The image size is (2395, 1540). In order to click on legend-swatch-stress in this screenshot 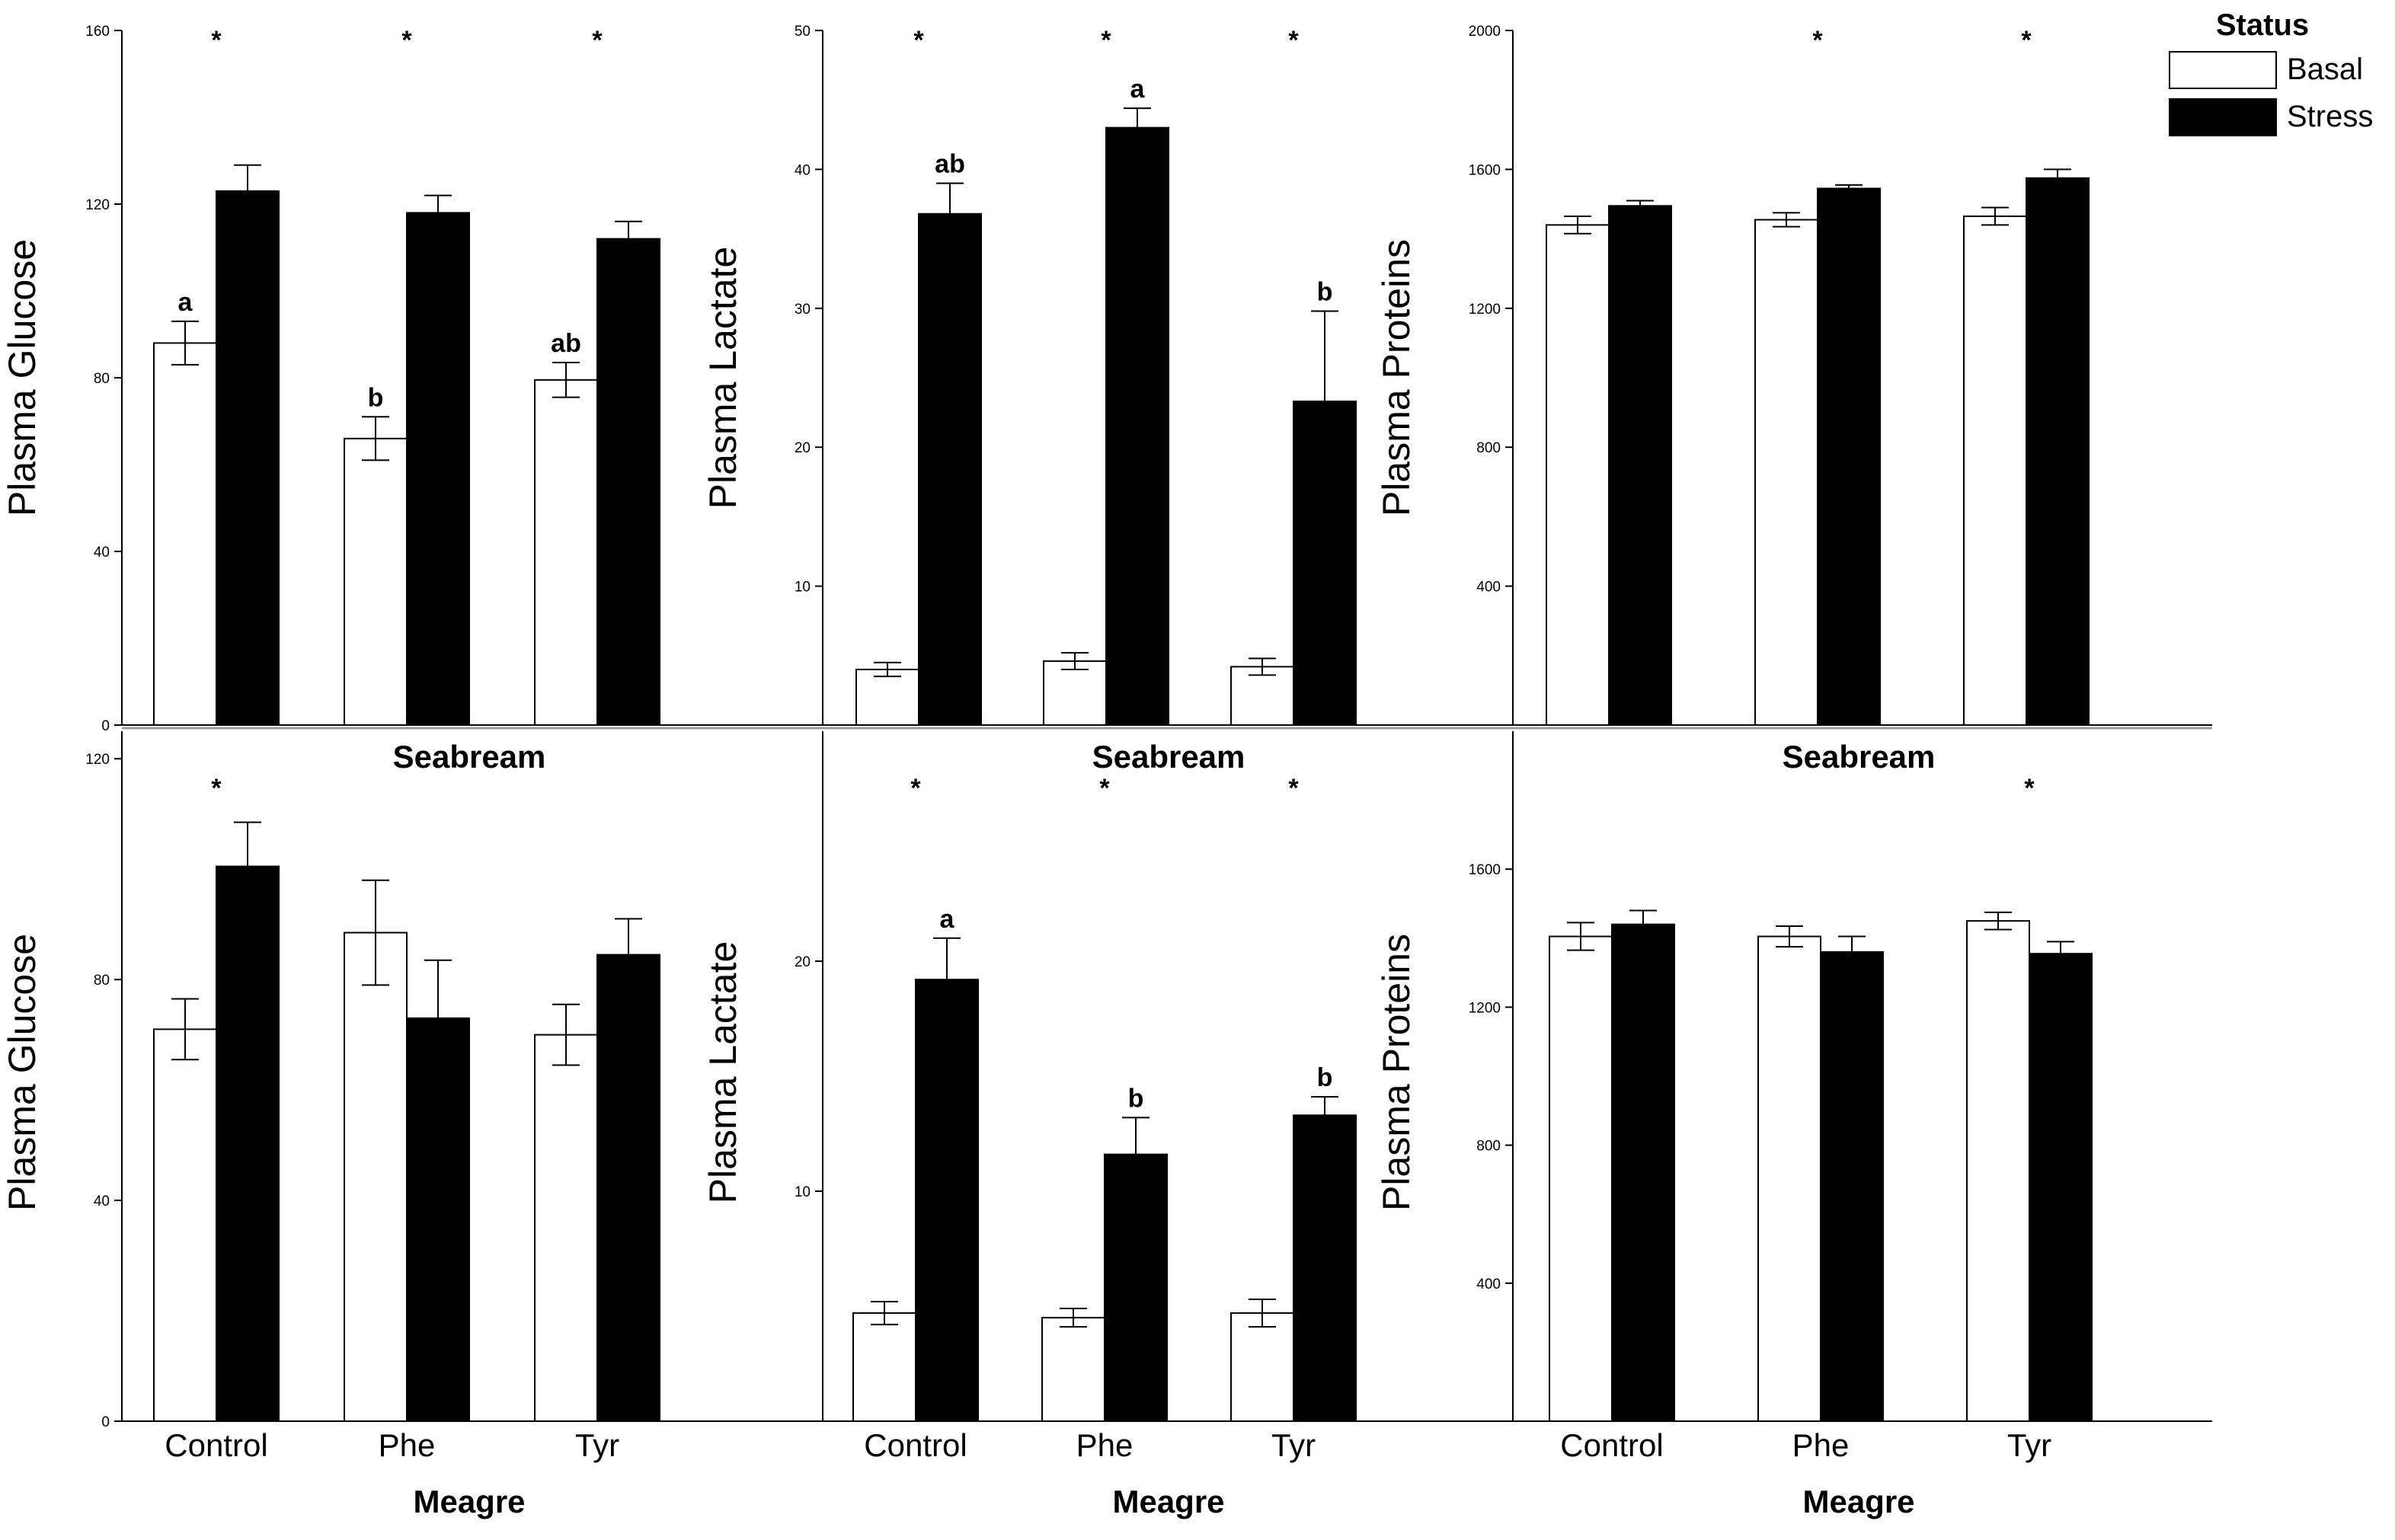, I will do `click(2223, 117)`.